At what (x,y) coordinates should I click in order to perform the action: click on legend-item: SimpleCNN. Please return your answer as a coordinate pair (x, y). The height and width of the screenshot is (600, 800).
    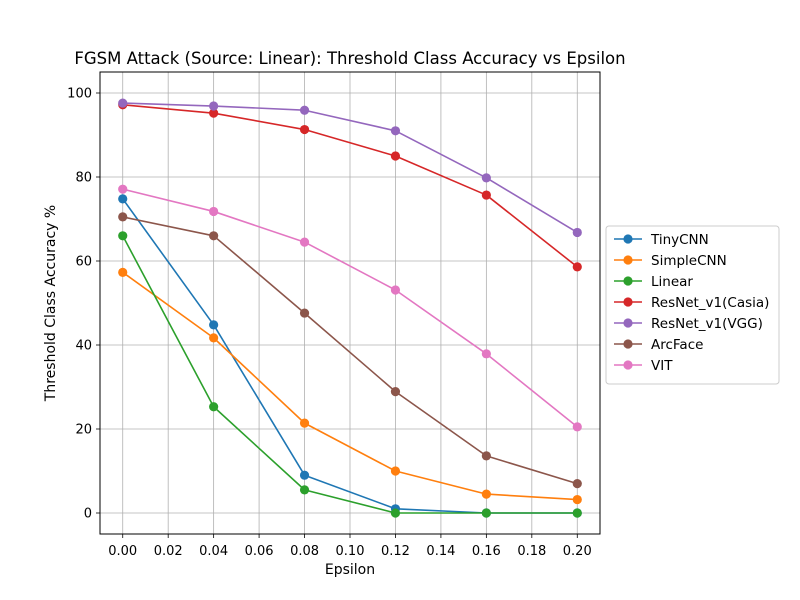
    Looking at the image, I should click on (670, 261).